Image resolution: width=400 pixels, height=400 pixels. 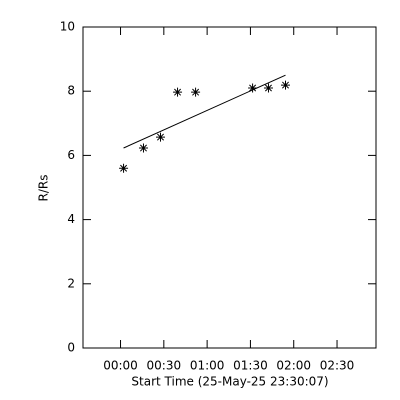 I want to click on y-tick-label: 0, so click(x=71, y=348).